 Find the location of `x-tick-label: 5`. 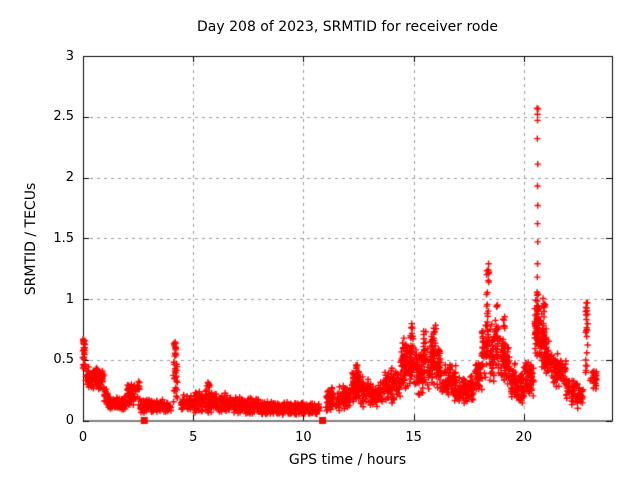

x-tick-label: 5 is located at coordinates (193, 437).